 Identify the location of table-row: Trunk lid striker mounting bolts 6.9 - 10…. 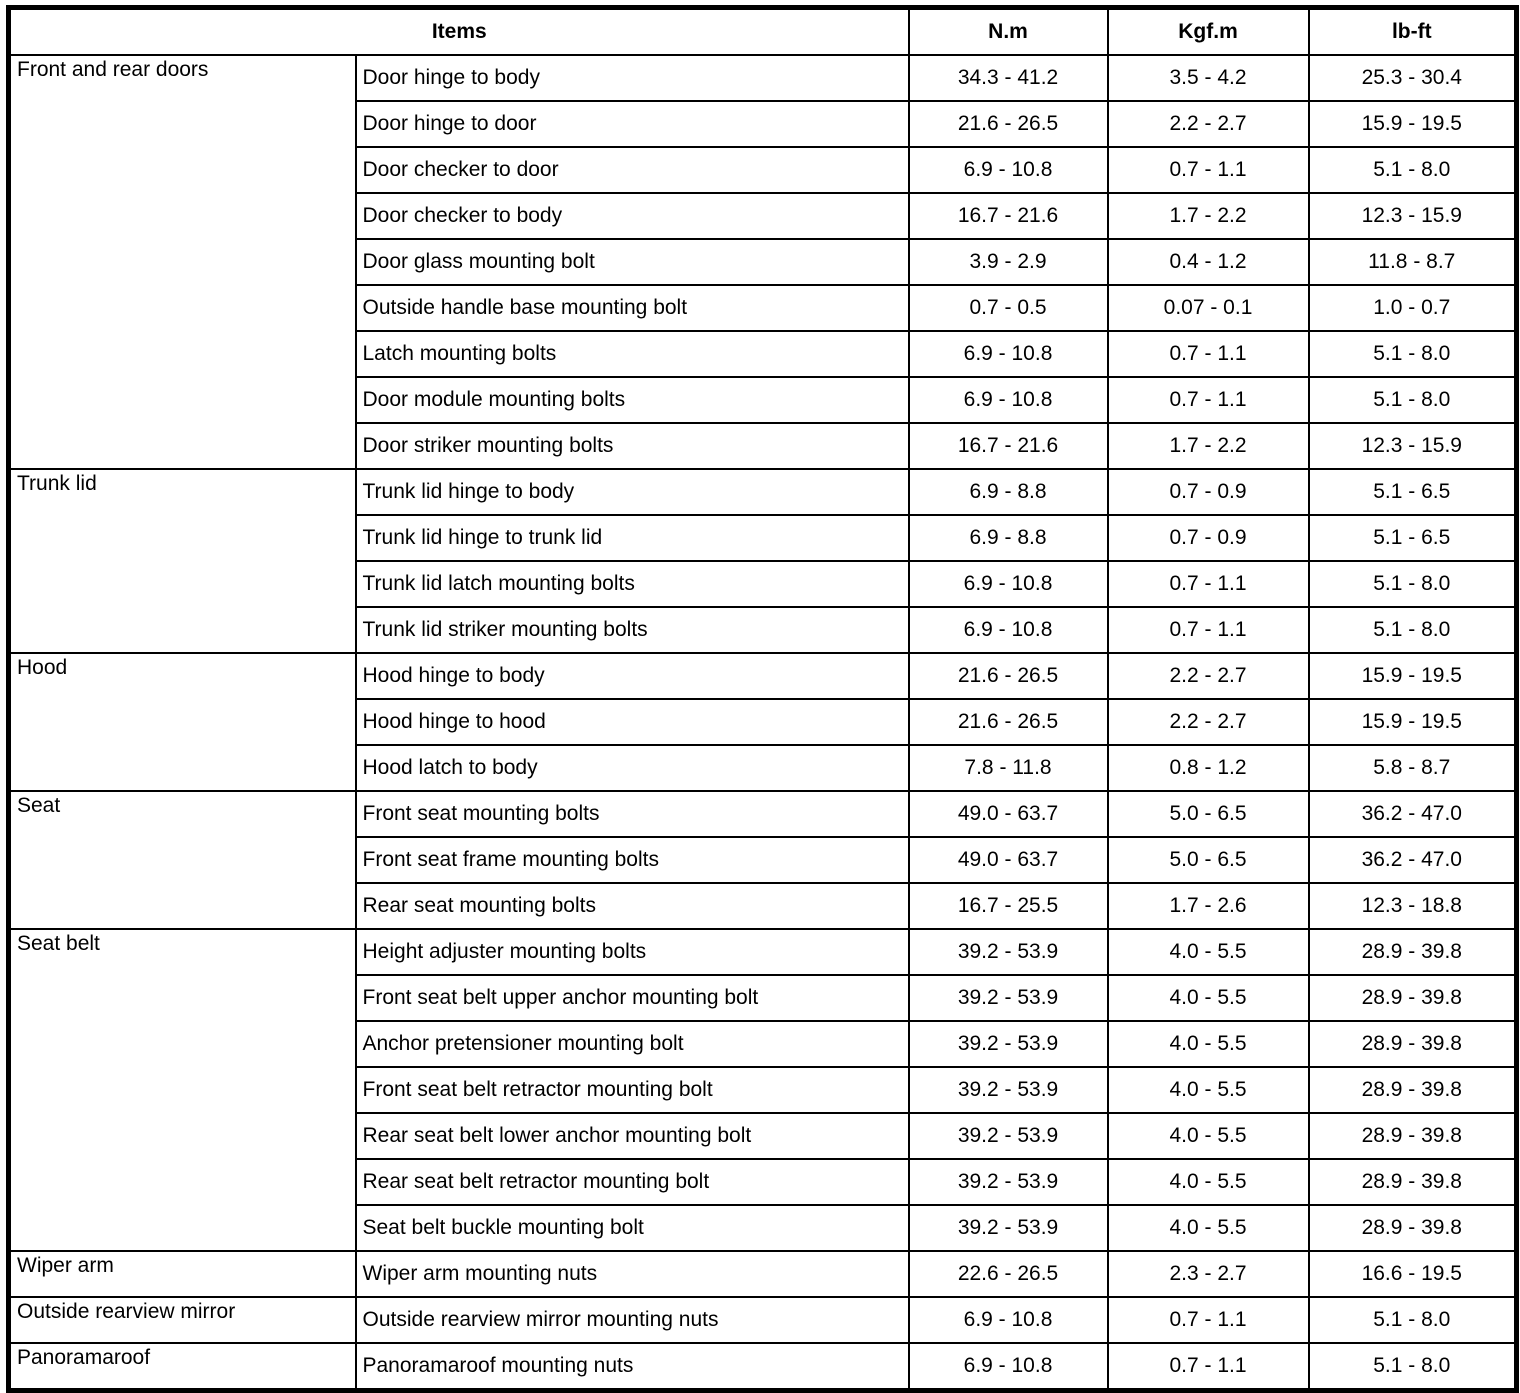
(763, 630).